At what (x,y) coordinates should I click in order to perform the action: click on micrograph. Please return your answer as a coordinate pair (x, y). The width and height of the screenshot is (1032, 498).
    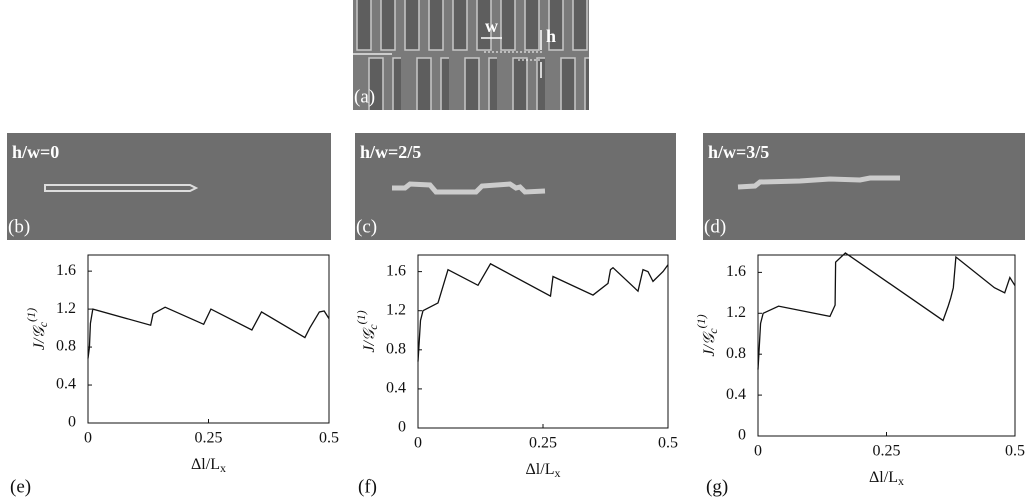
    Looking at the image, I should click on (471, 55).